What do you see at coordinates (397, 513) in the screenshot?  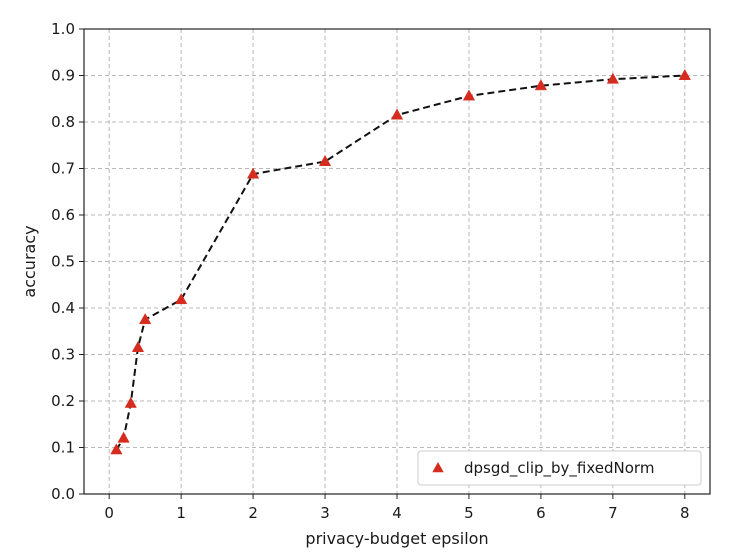 I see `x-tick-label: 4` at bounding box center [397, 513].